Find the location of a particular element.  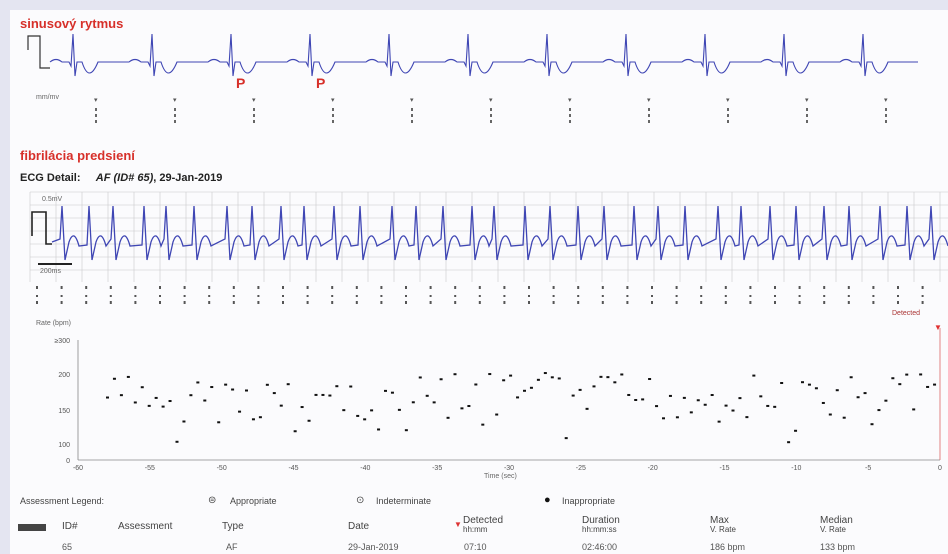

sinus-calibration-pulse is located at coordinates (38, 52).